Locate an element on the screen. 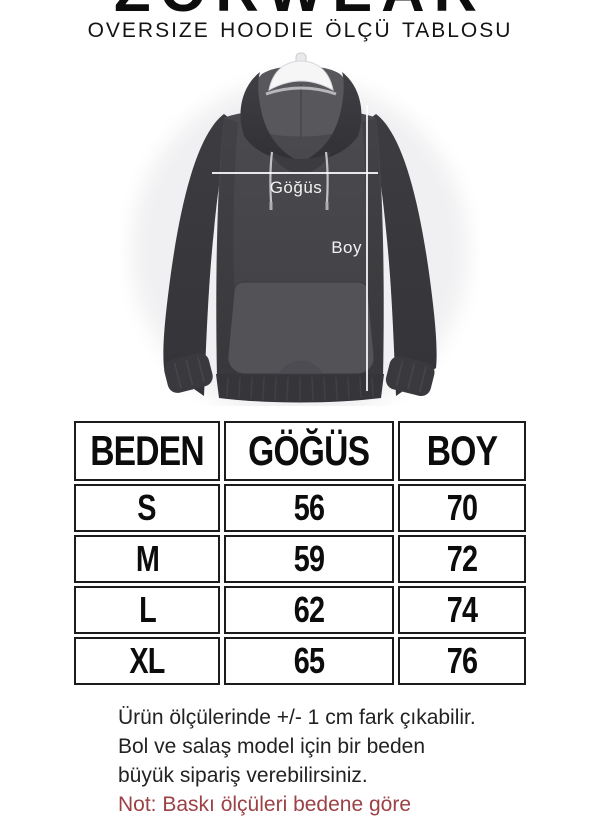 The width and height of the screenshot is (600, 819). note-line-red: Not: Baskı ölçüleri bedene göre is located at coordinates (265, 804).